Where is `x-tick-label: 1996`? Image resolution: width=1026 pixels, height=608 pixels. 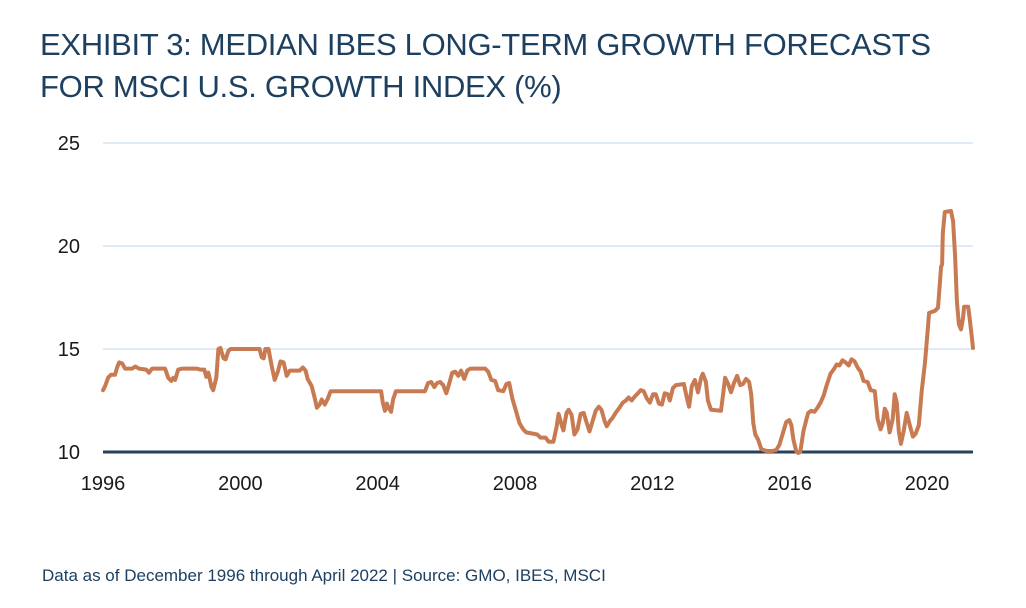 x-tick-label: 1996 is located at coordinates (103, 484).